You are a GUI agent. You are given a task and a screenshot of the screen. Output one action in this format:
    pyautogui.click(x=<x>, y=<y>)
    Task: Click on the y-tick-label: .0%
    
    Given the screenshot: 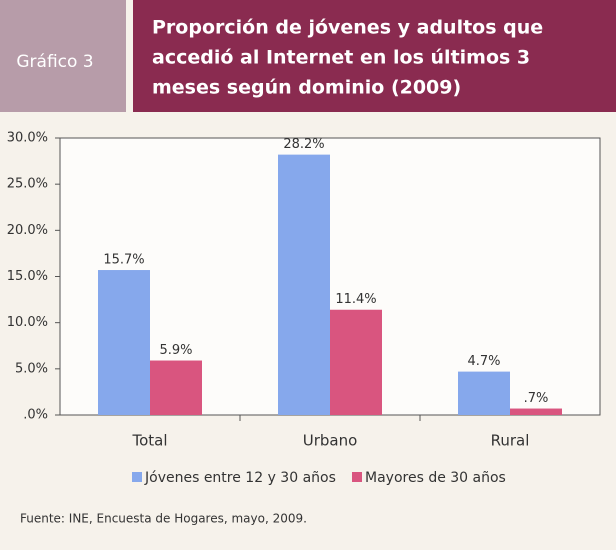 What is the action you would take?
    pyautogui.click(x=35, y=415)
    